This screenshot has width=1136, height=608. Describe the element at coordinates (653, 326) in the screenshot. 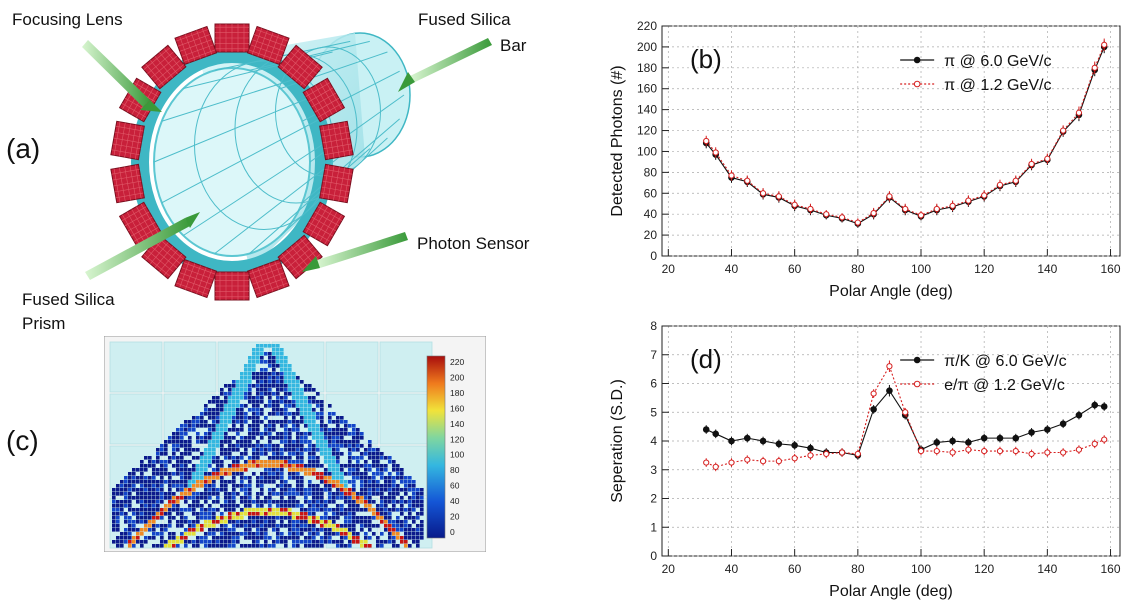

I see `y-tick-label: 8` at that location.